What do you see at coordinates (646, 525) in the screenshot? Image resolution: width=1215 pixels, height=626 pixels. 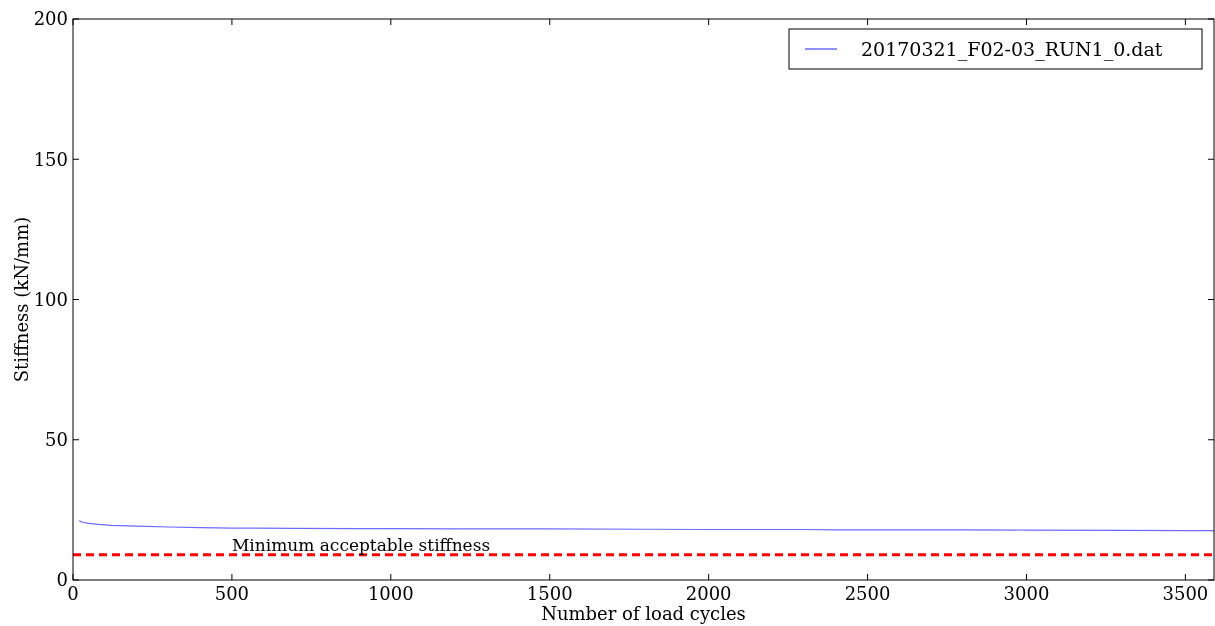 I see `line-series` at bounding box center [646, 525].